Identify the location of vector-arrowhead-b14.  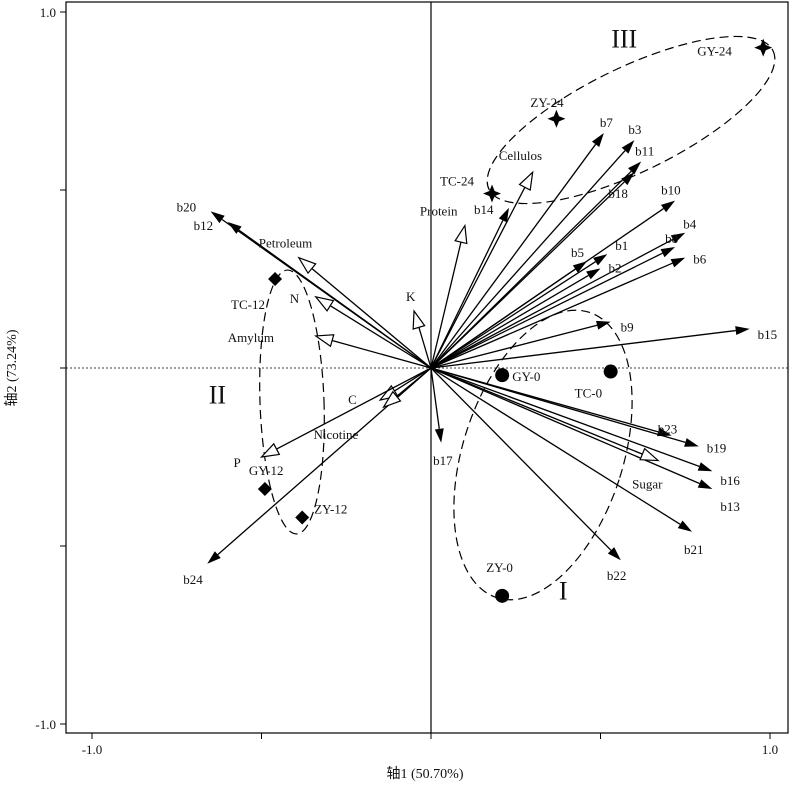
(503, 215).